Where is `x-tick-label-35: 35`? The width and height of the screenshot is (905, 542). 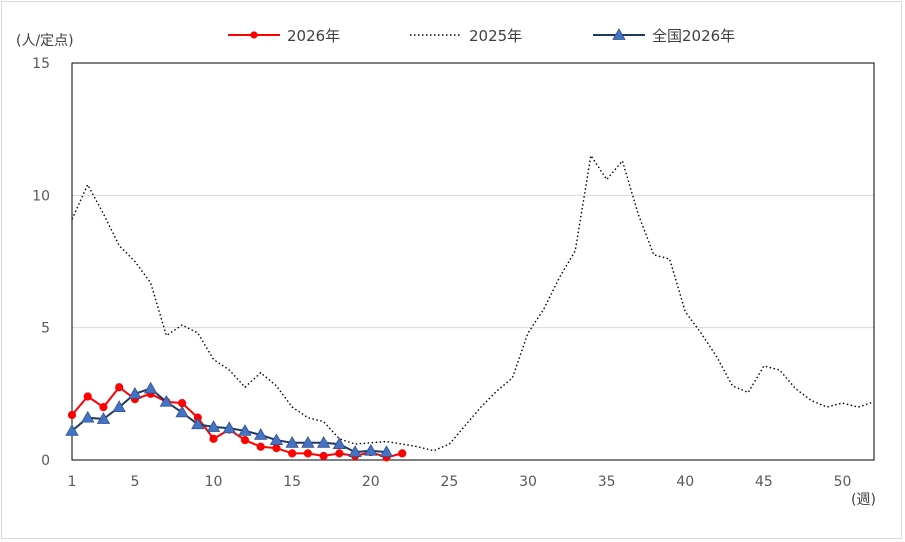
x-tick-label-35: 35 is located at coordinates (607, 482).